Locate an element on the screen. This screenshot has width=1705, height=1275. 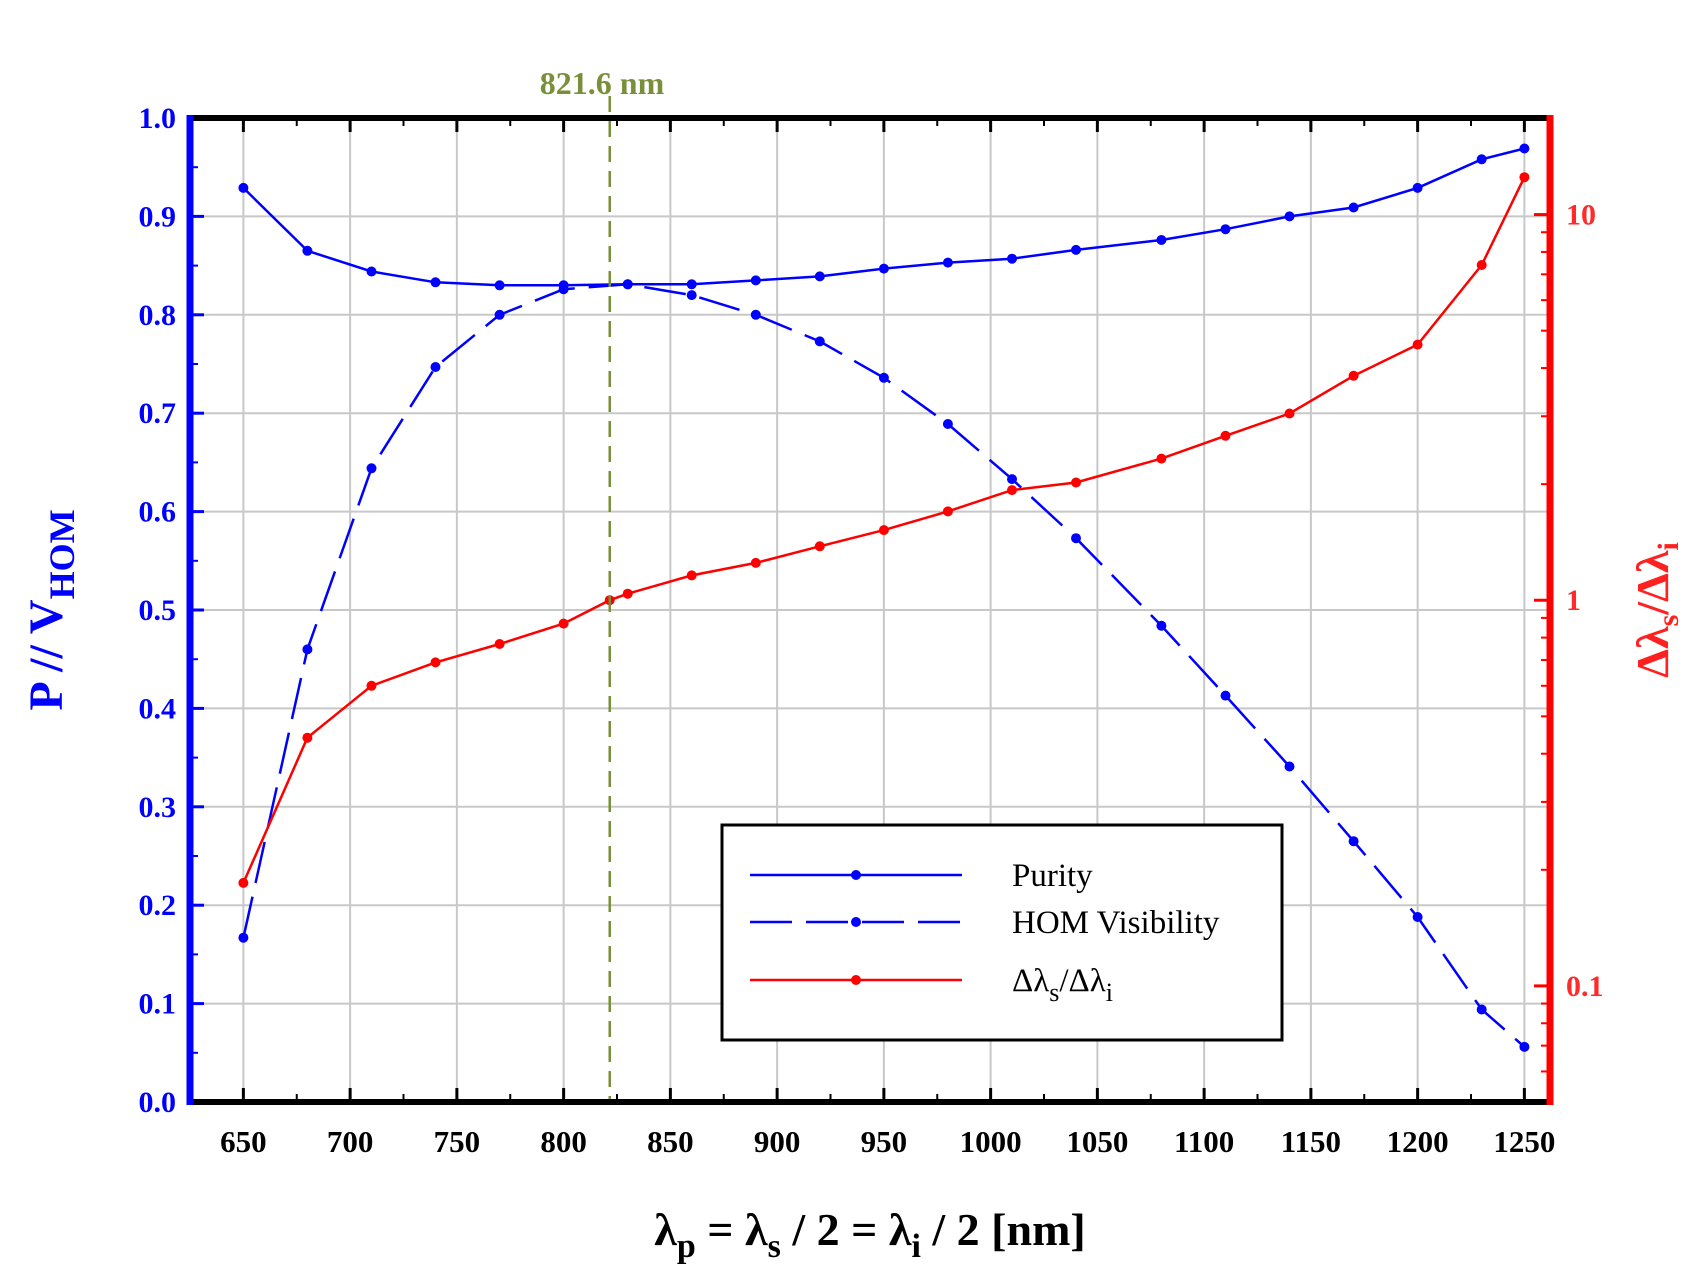
legend-item-purity: Purity is located at coordinates (921, 876).